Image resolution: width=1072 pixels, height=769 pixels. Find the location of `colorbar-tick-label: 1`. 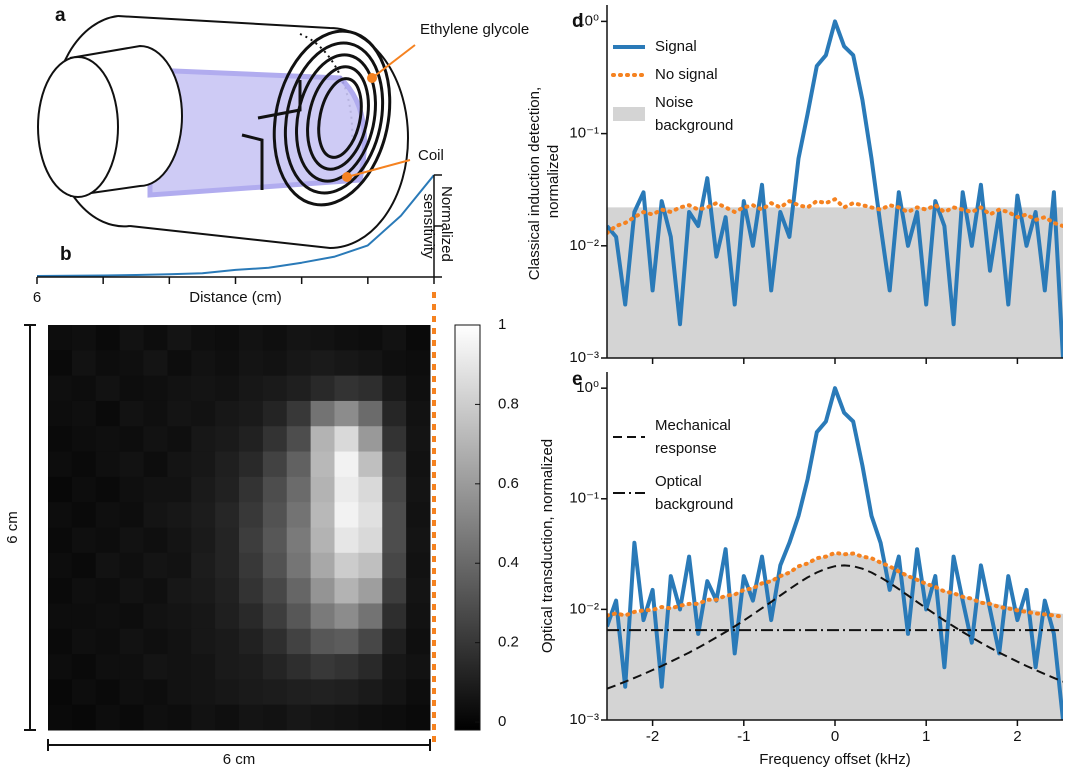

colorbar-tick-label: 1 is located at coordinates (502, 324).